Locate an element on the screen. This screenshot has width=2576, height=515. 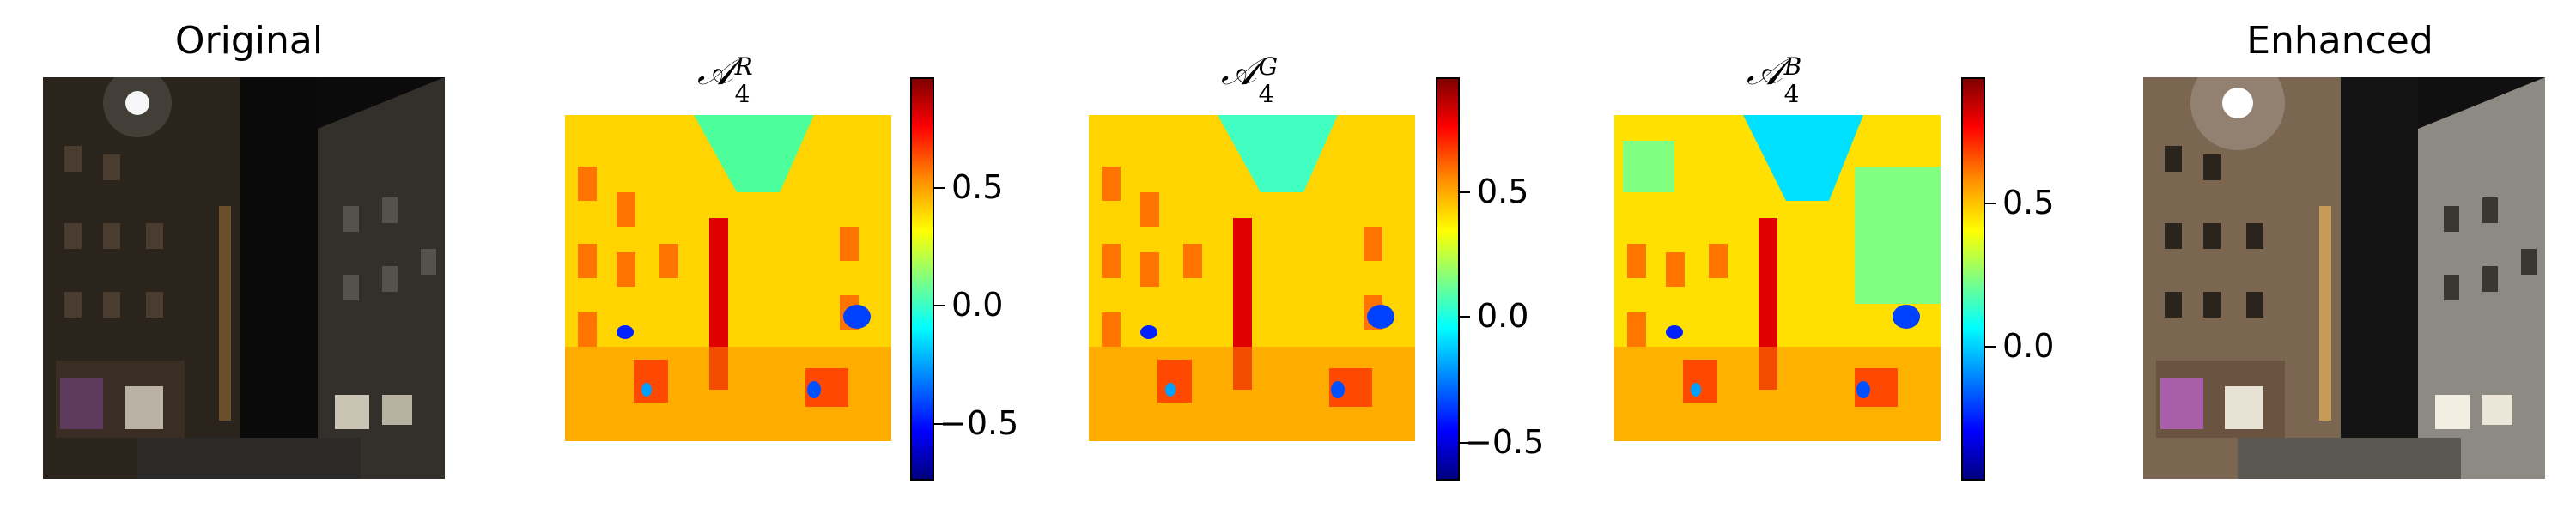
enhanced-image is located at coordinates (2344, 278).